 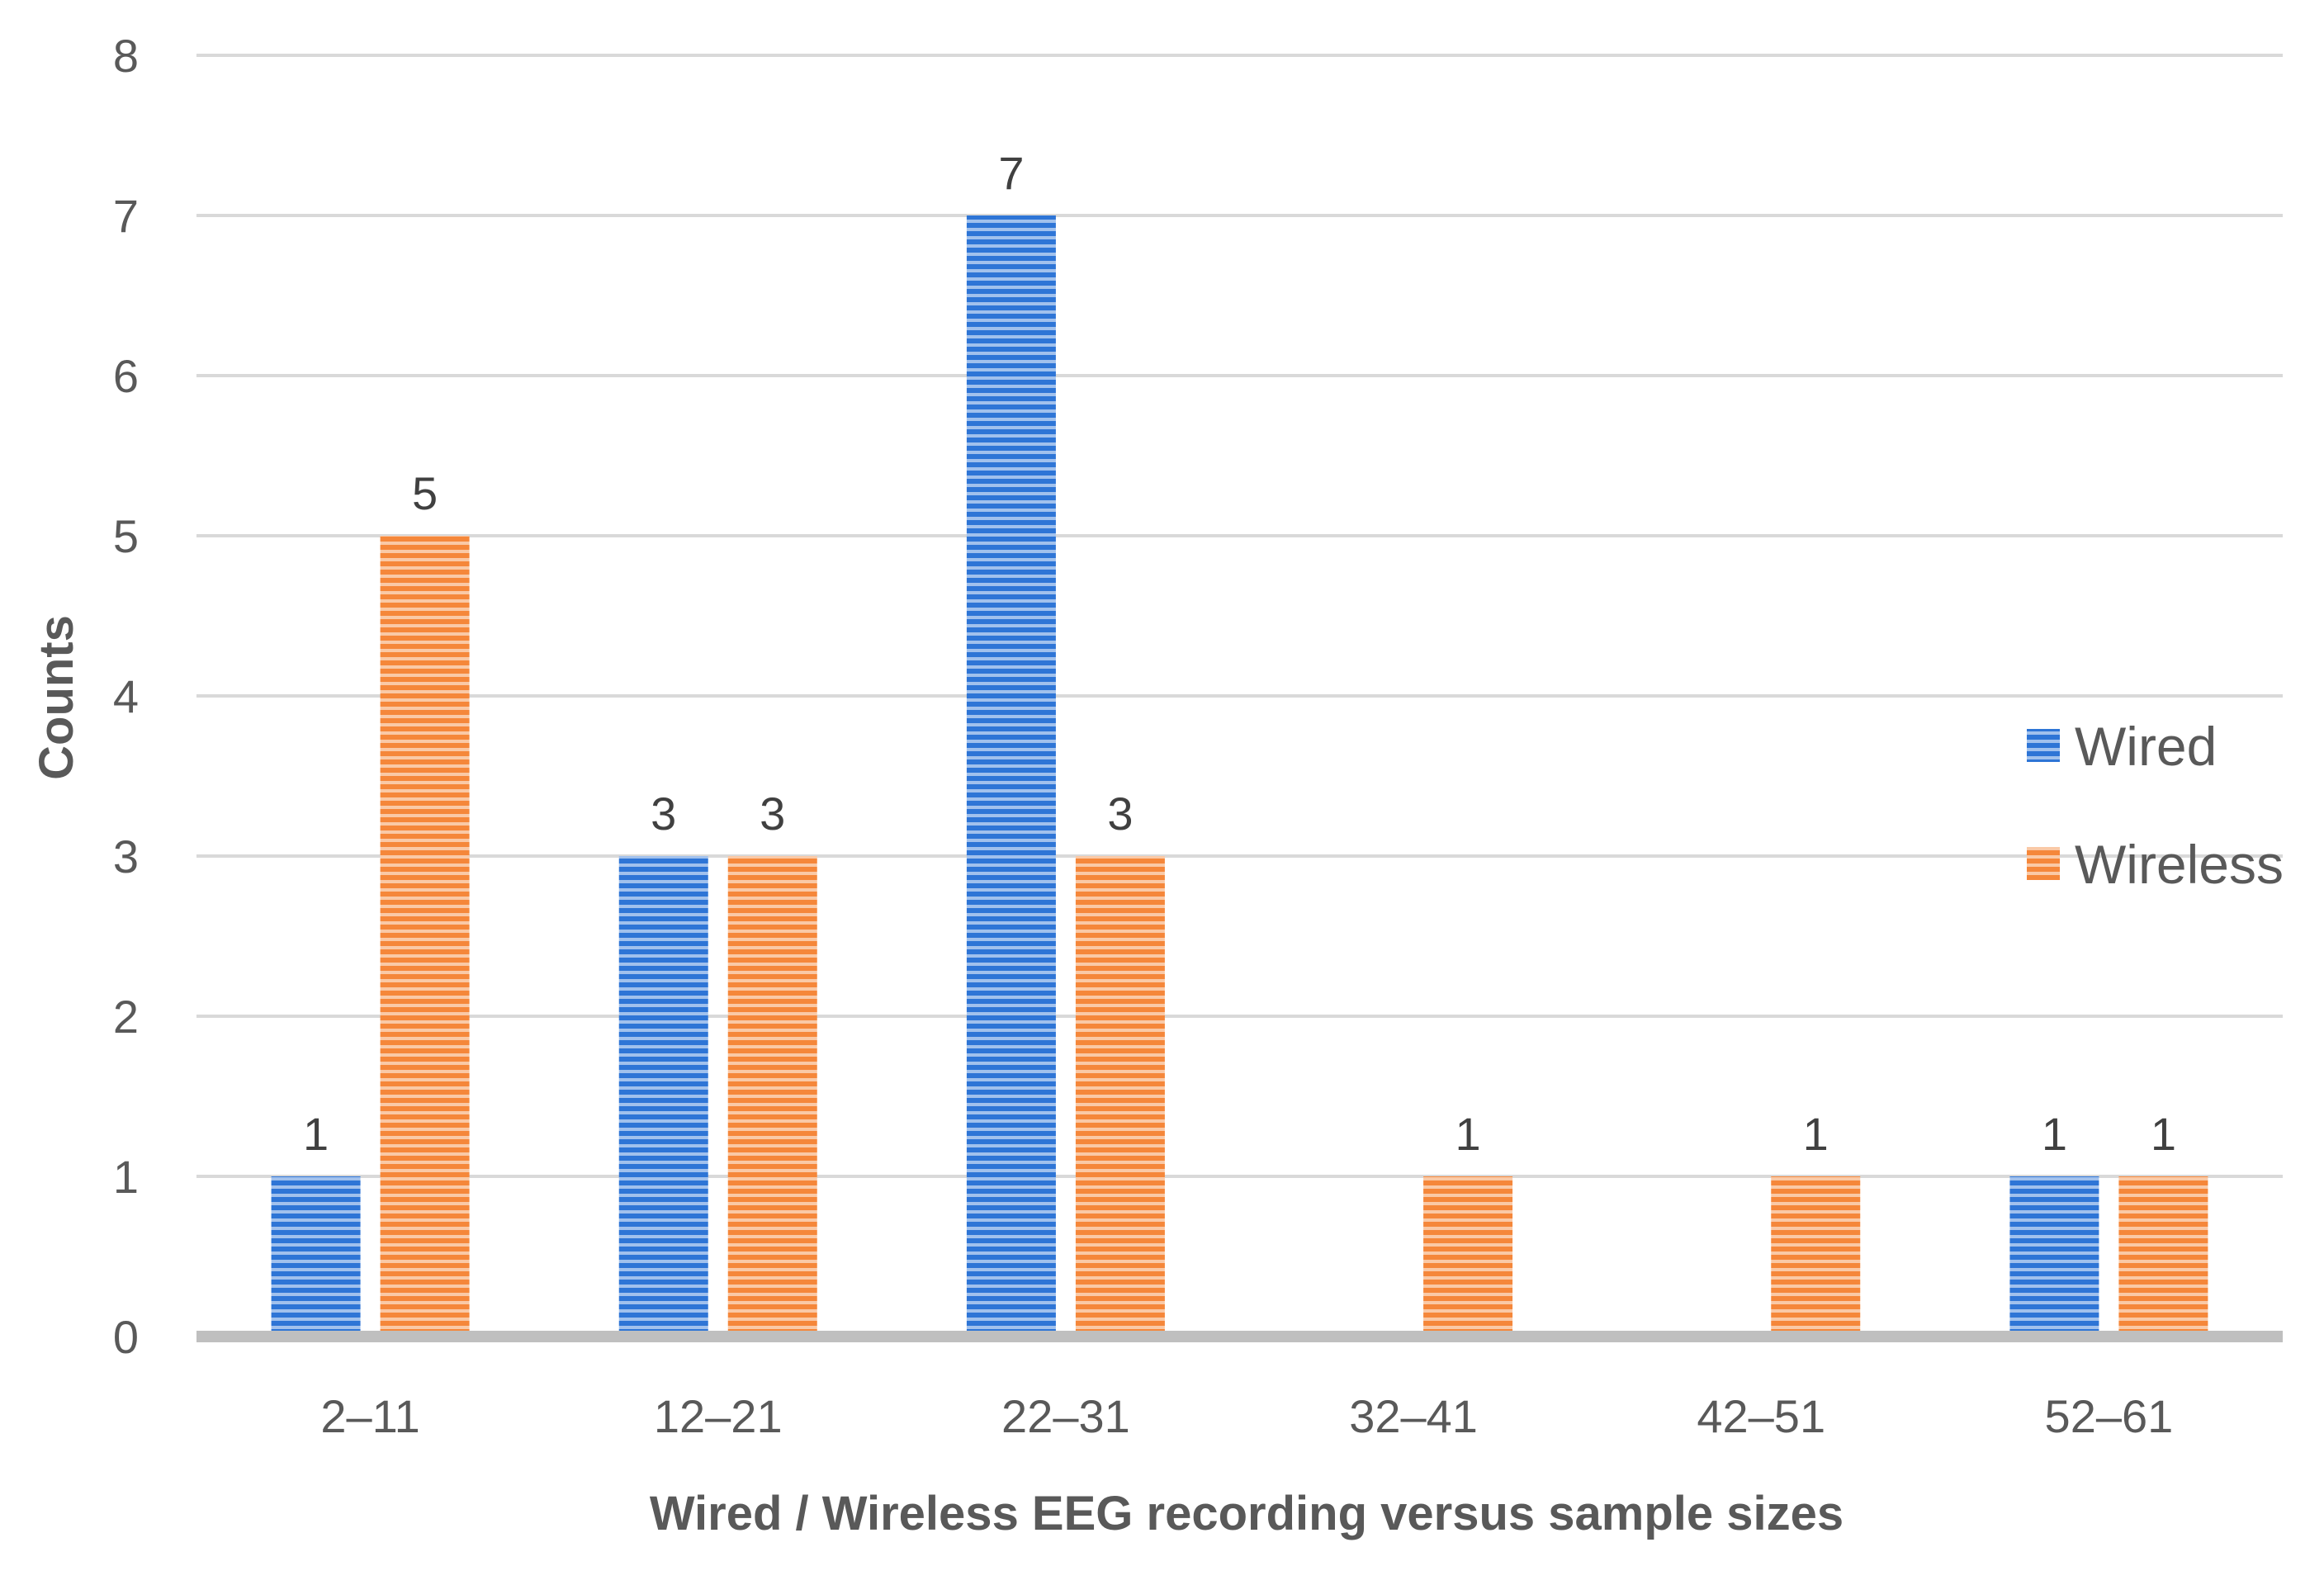 I want to click on x-tick-label: 32–41, so click(x=1414, y=1416).